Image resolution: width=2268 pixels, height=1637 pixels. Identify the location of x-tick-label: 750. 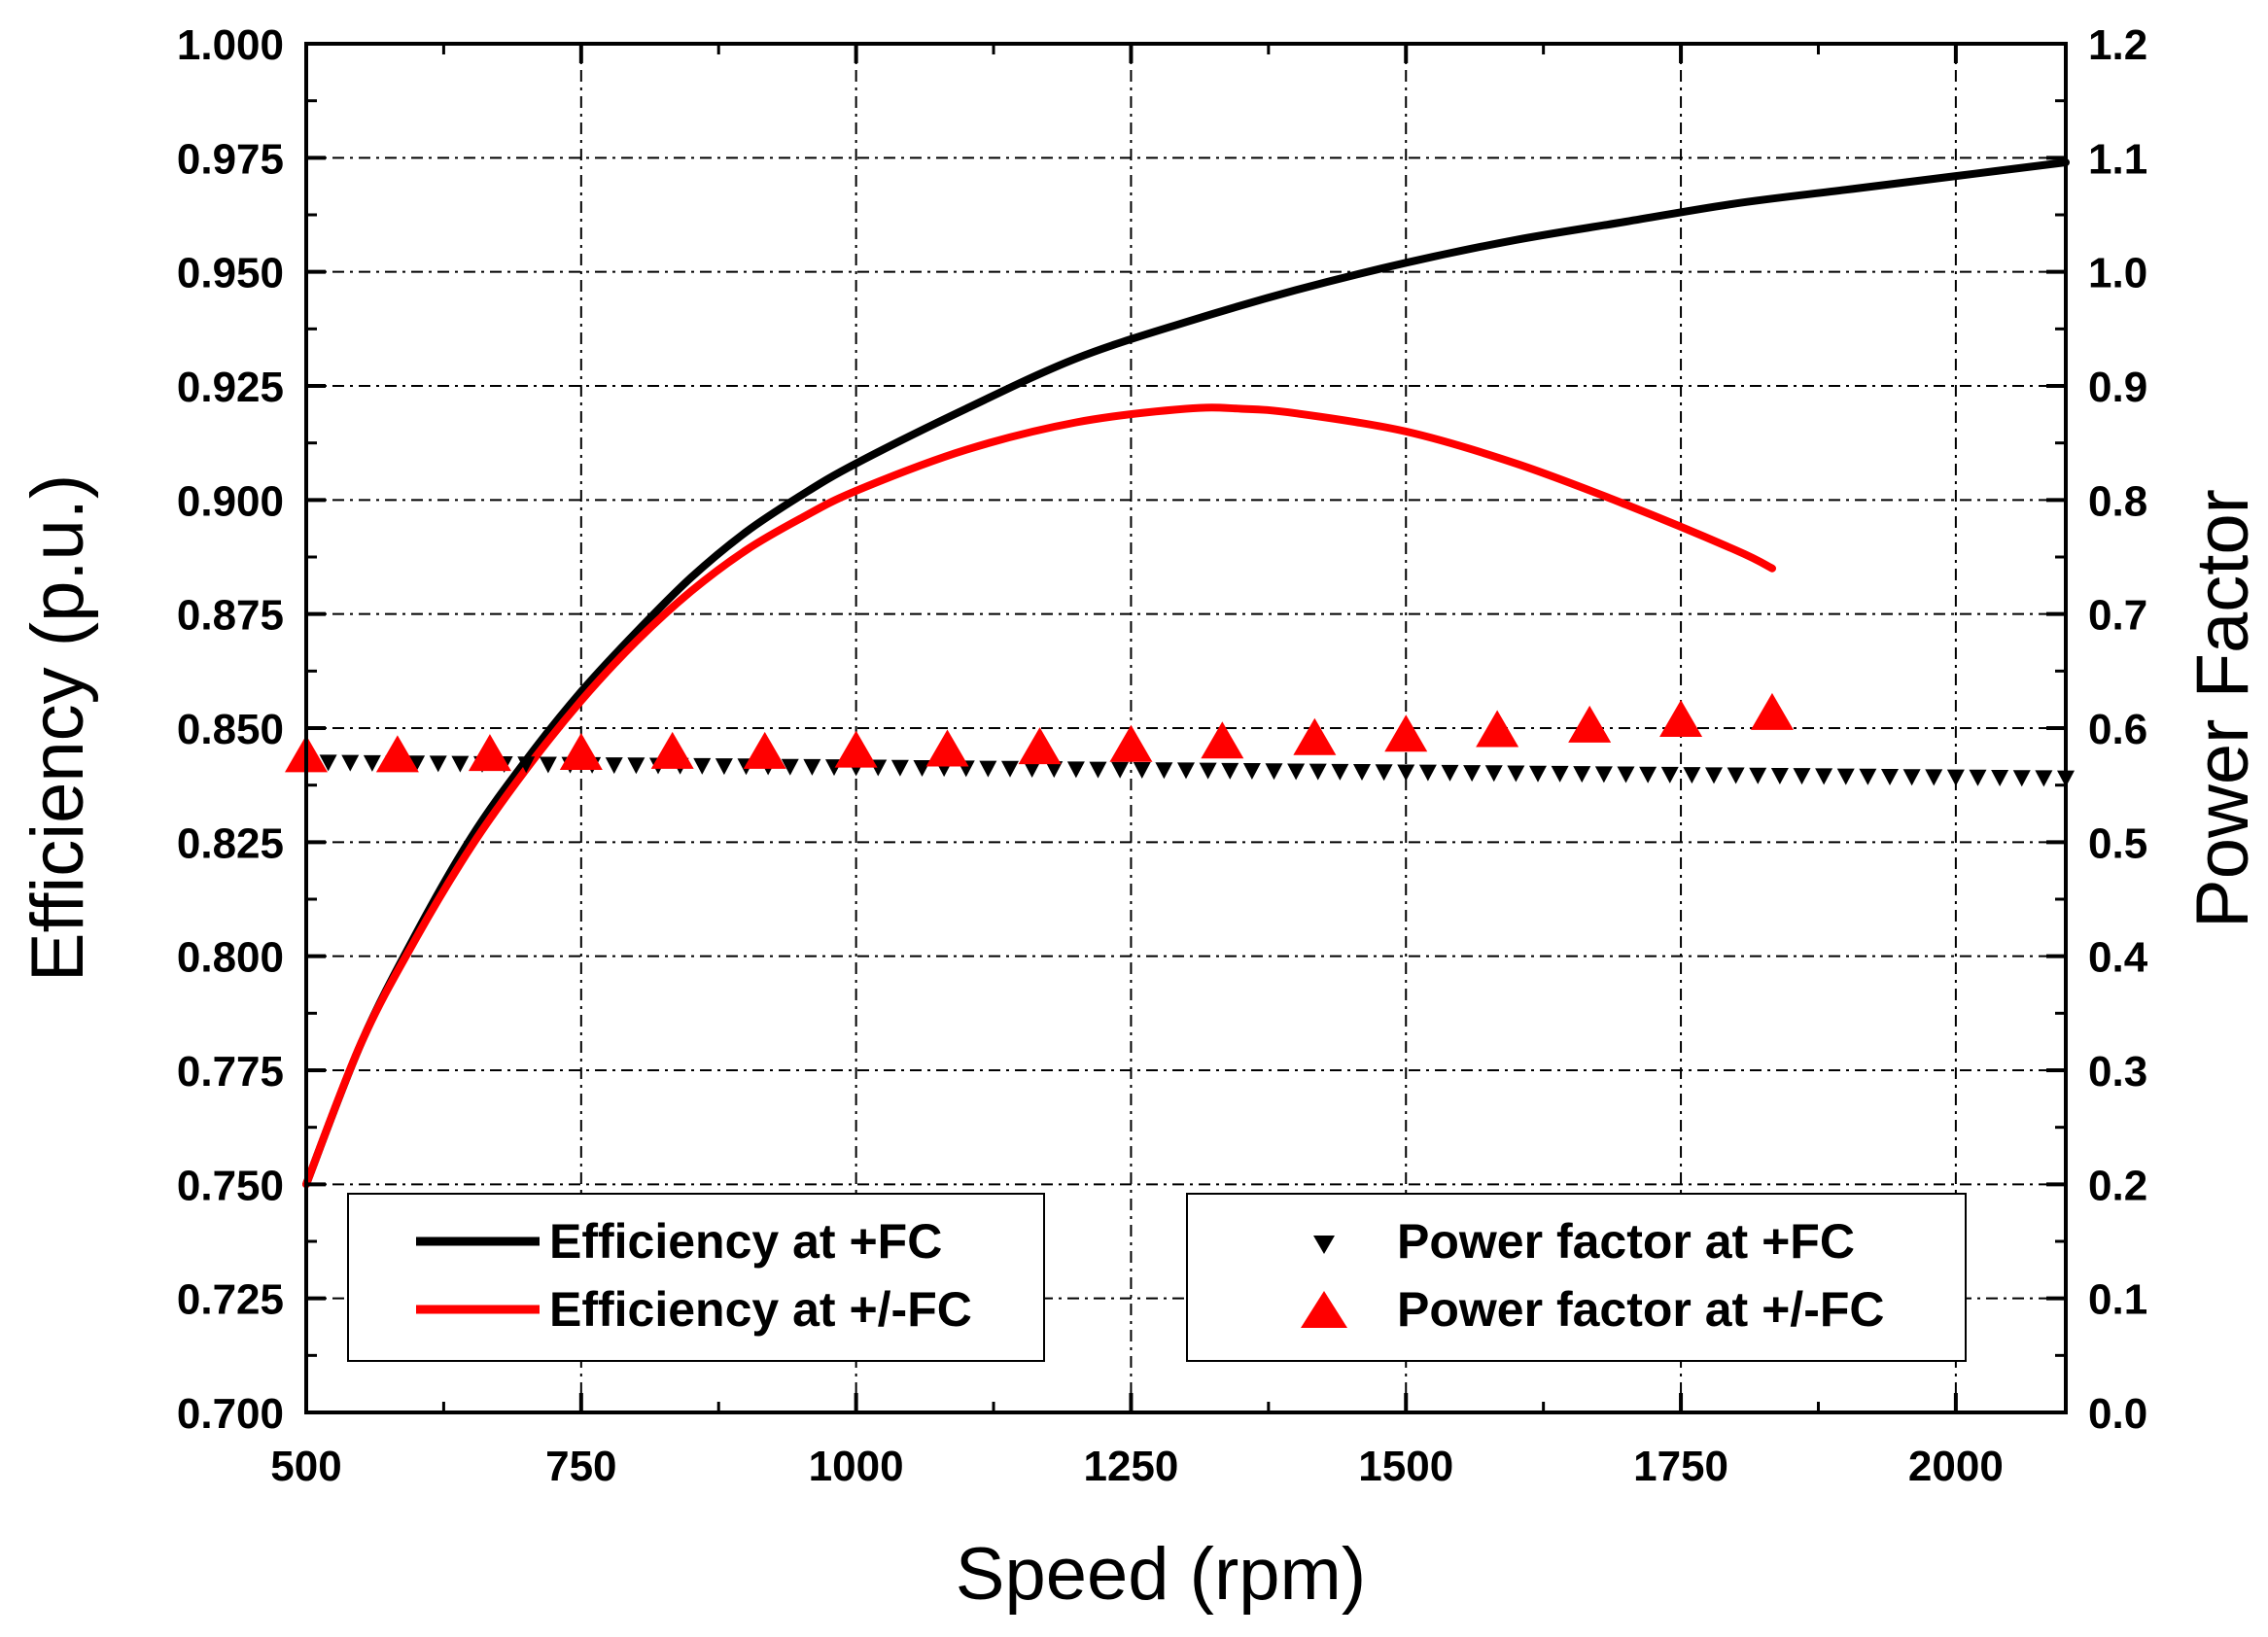
(581, 1466).